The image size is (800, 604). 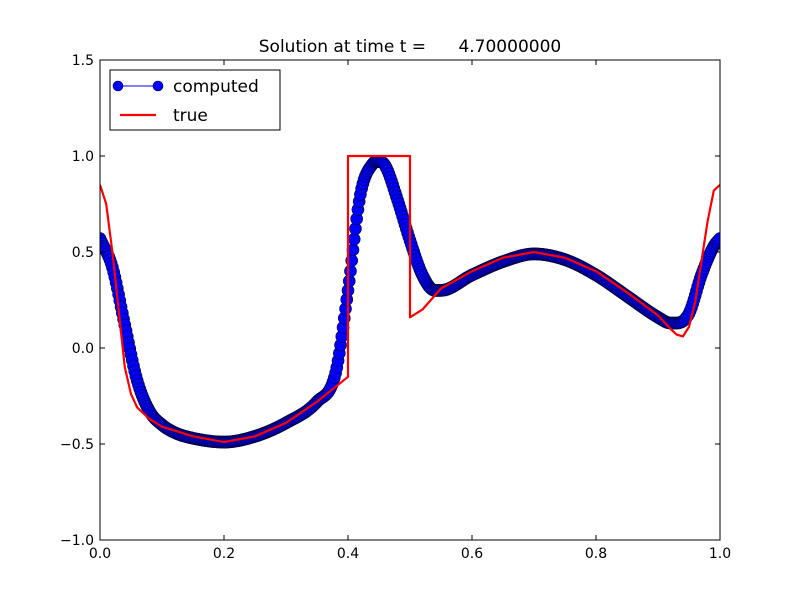 What do you see at coordinates (472, 554) in the screenshot?
I see `x-tick-label: 0.6` at bounding box center [472, 554].